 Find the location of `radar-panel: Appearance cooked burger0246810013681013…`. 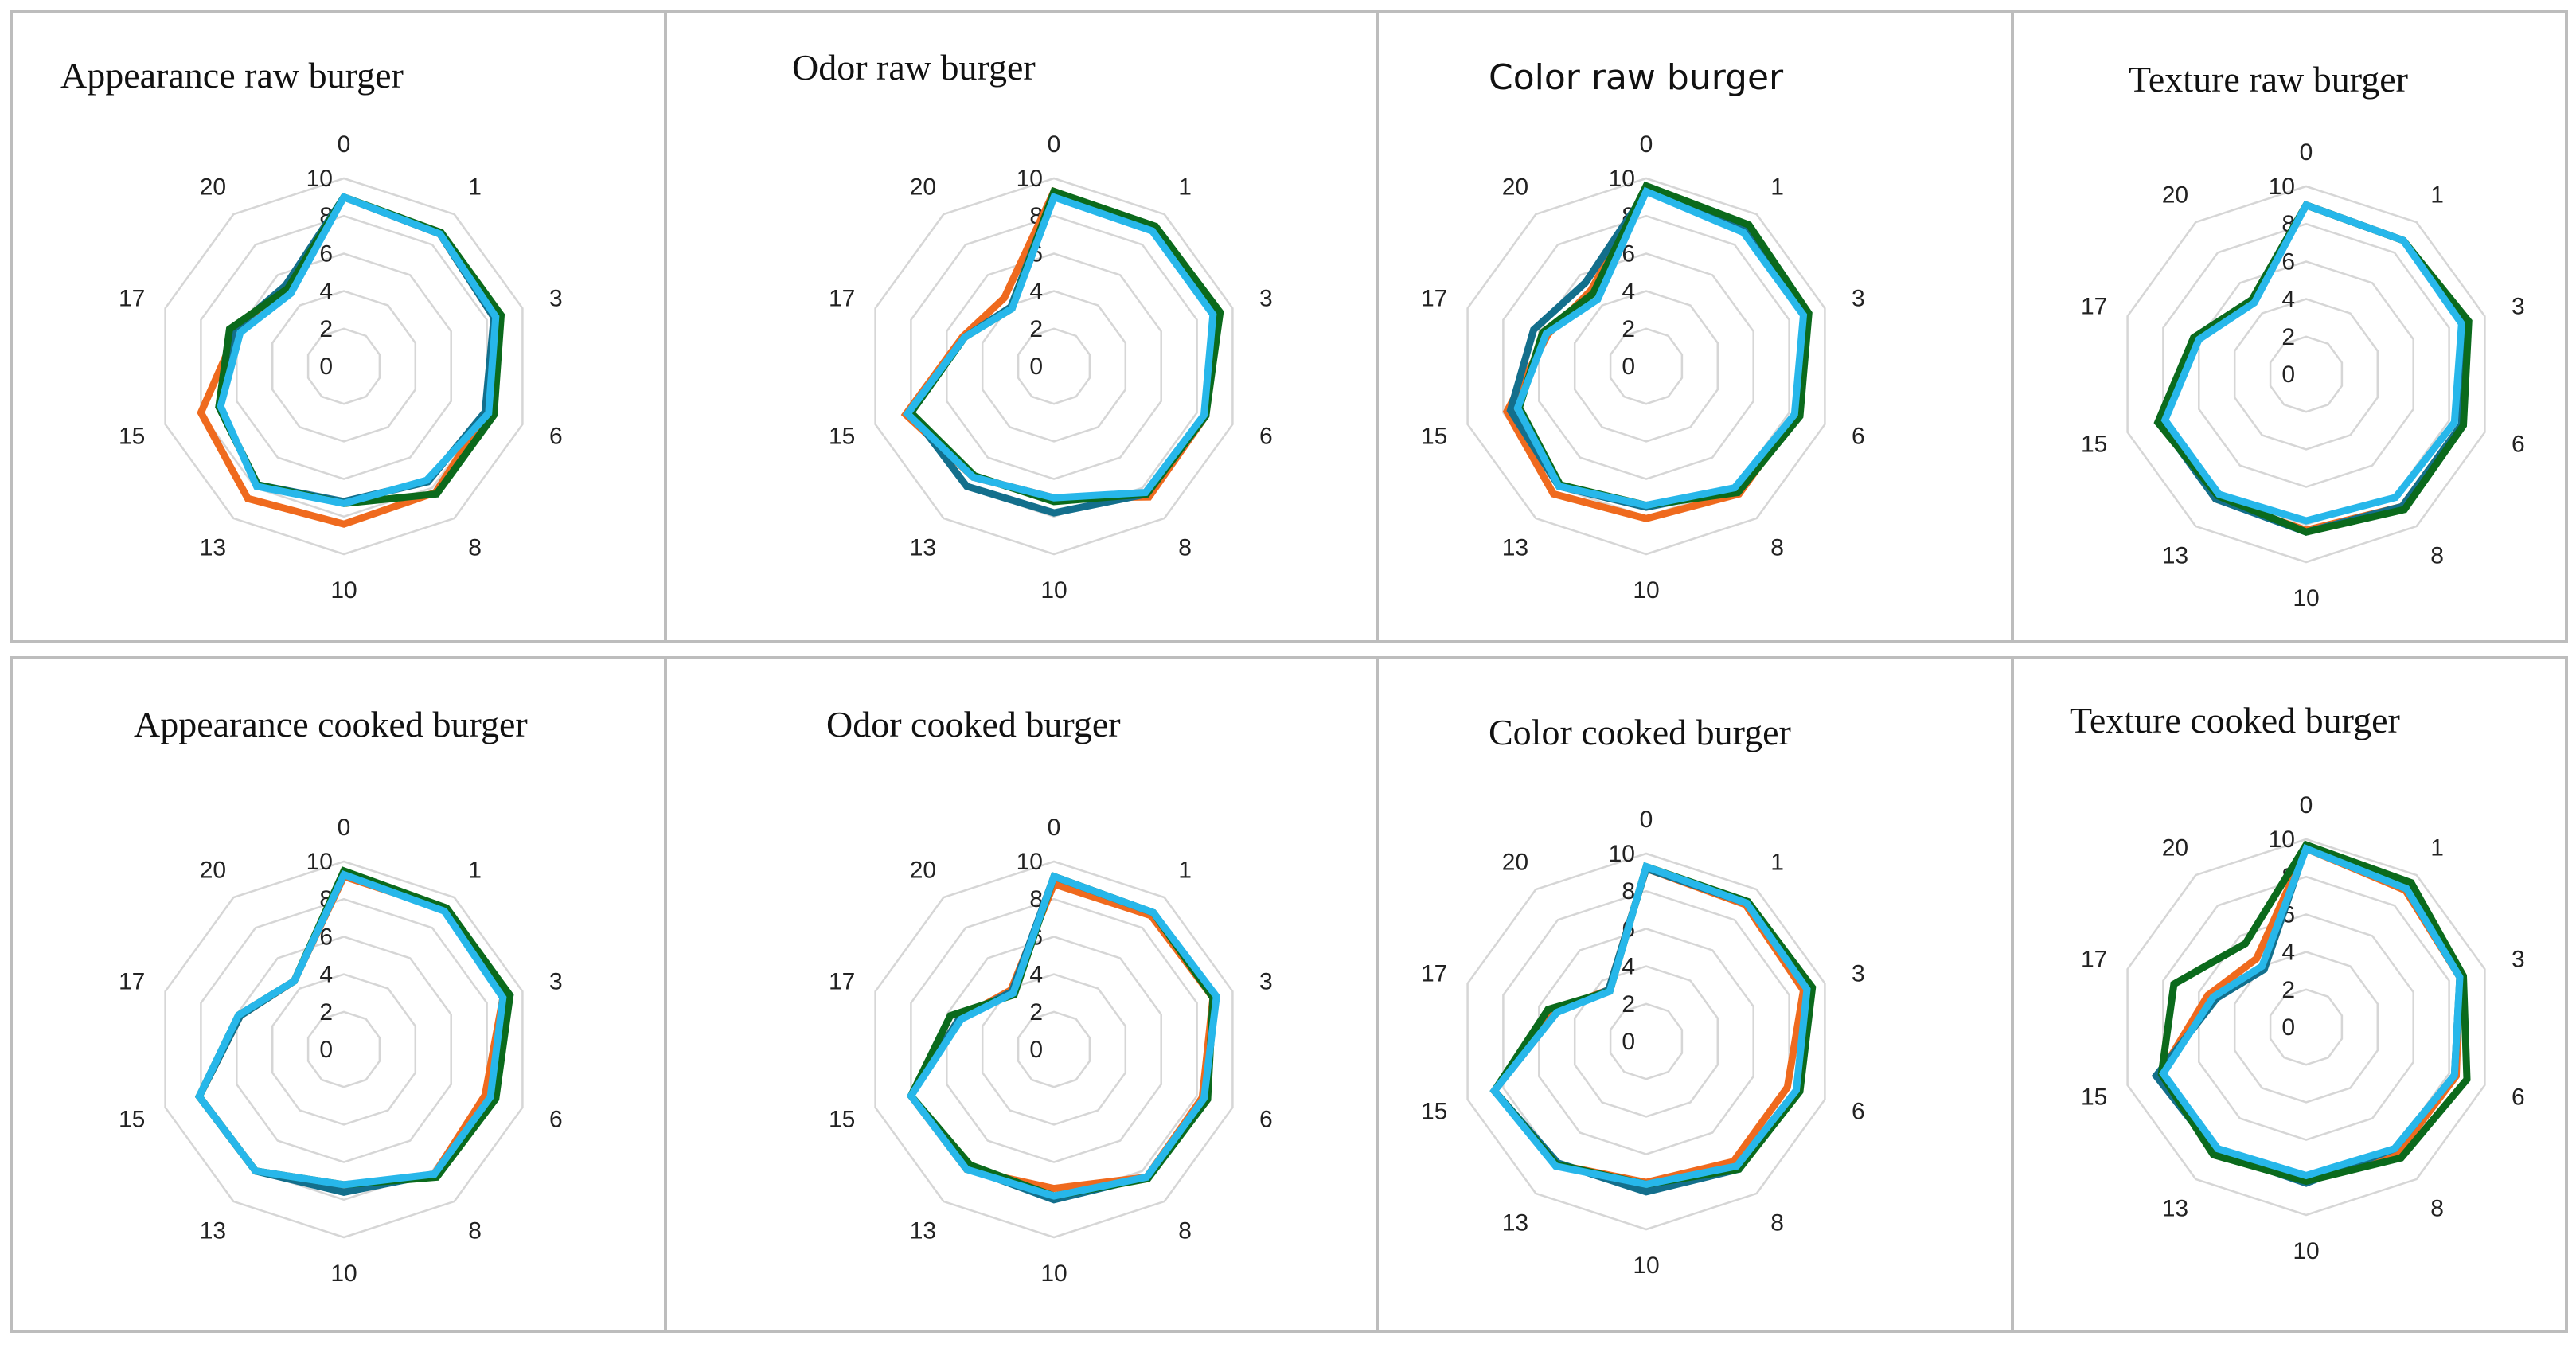

radar-panel: Appearance cooked burger0246810013681013… is located at coordinates (338, 994).